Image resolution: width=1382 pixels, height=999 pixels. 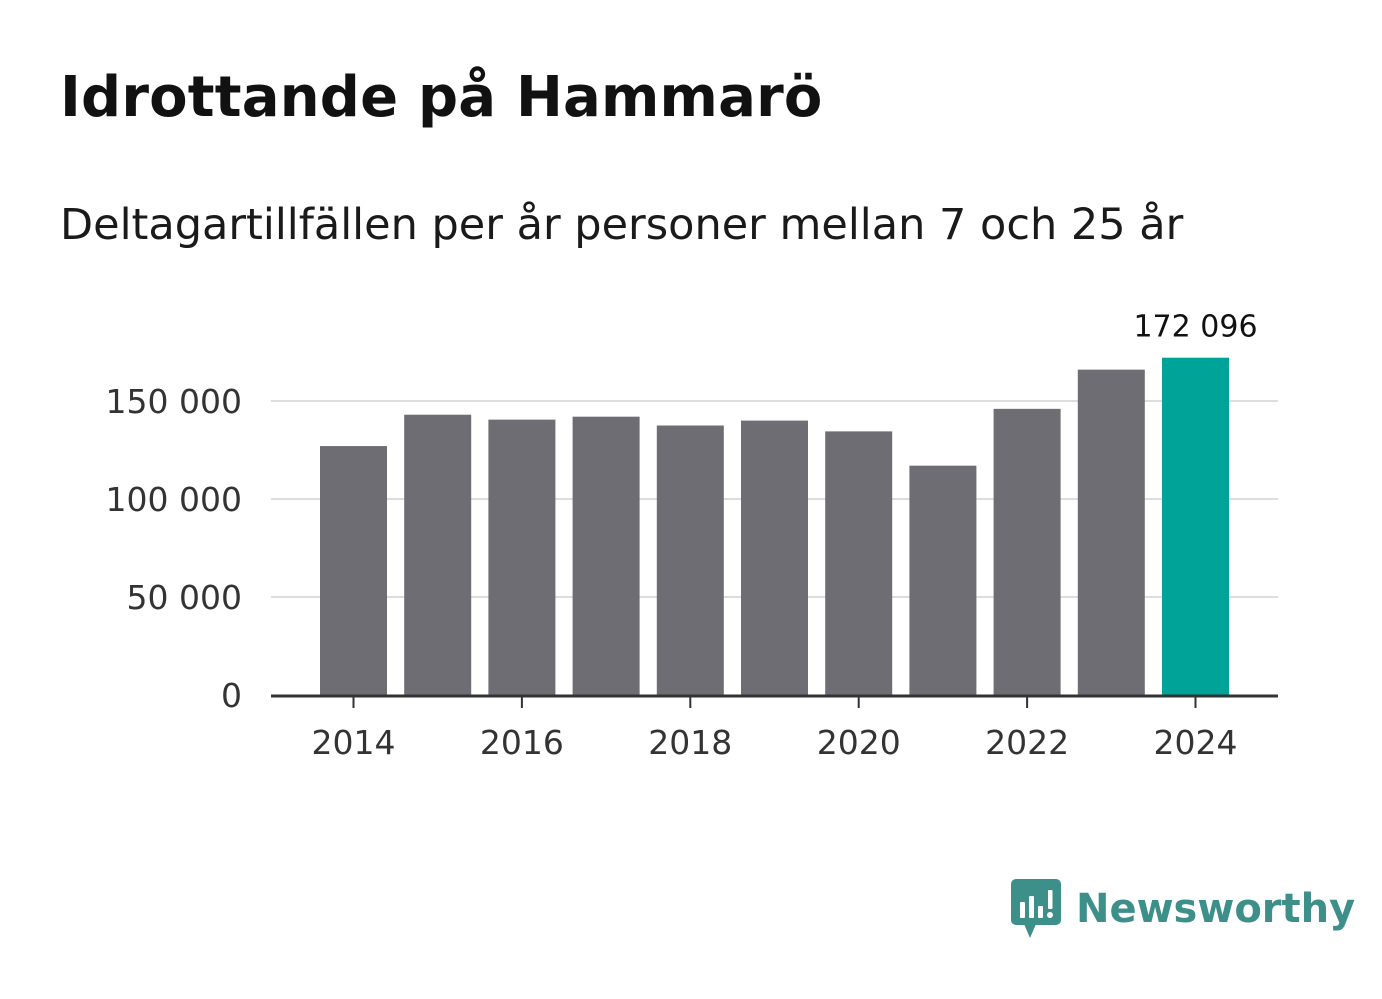 What do you see at coordinates (231, 695) in the screenshot?
I see `y-tick-label: 0` at bounding box center [231, 695].